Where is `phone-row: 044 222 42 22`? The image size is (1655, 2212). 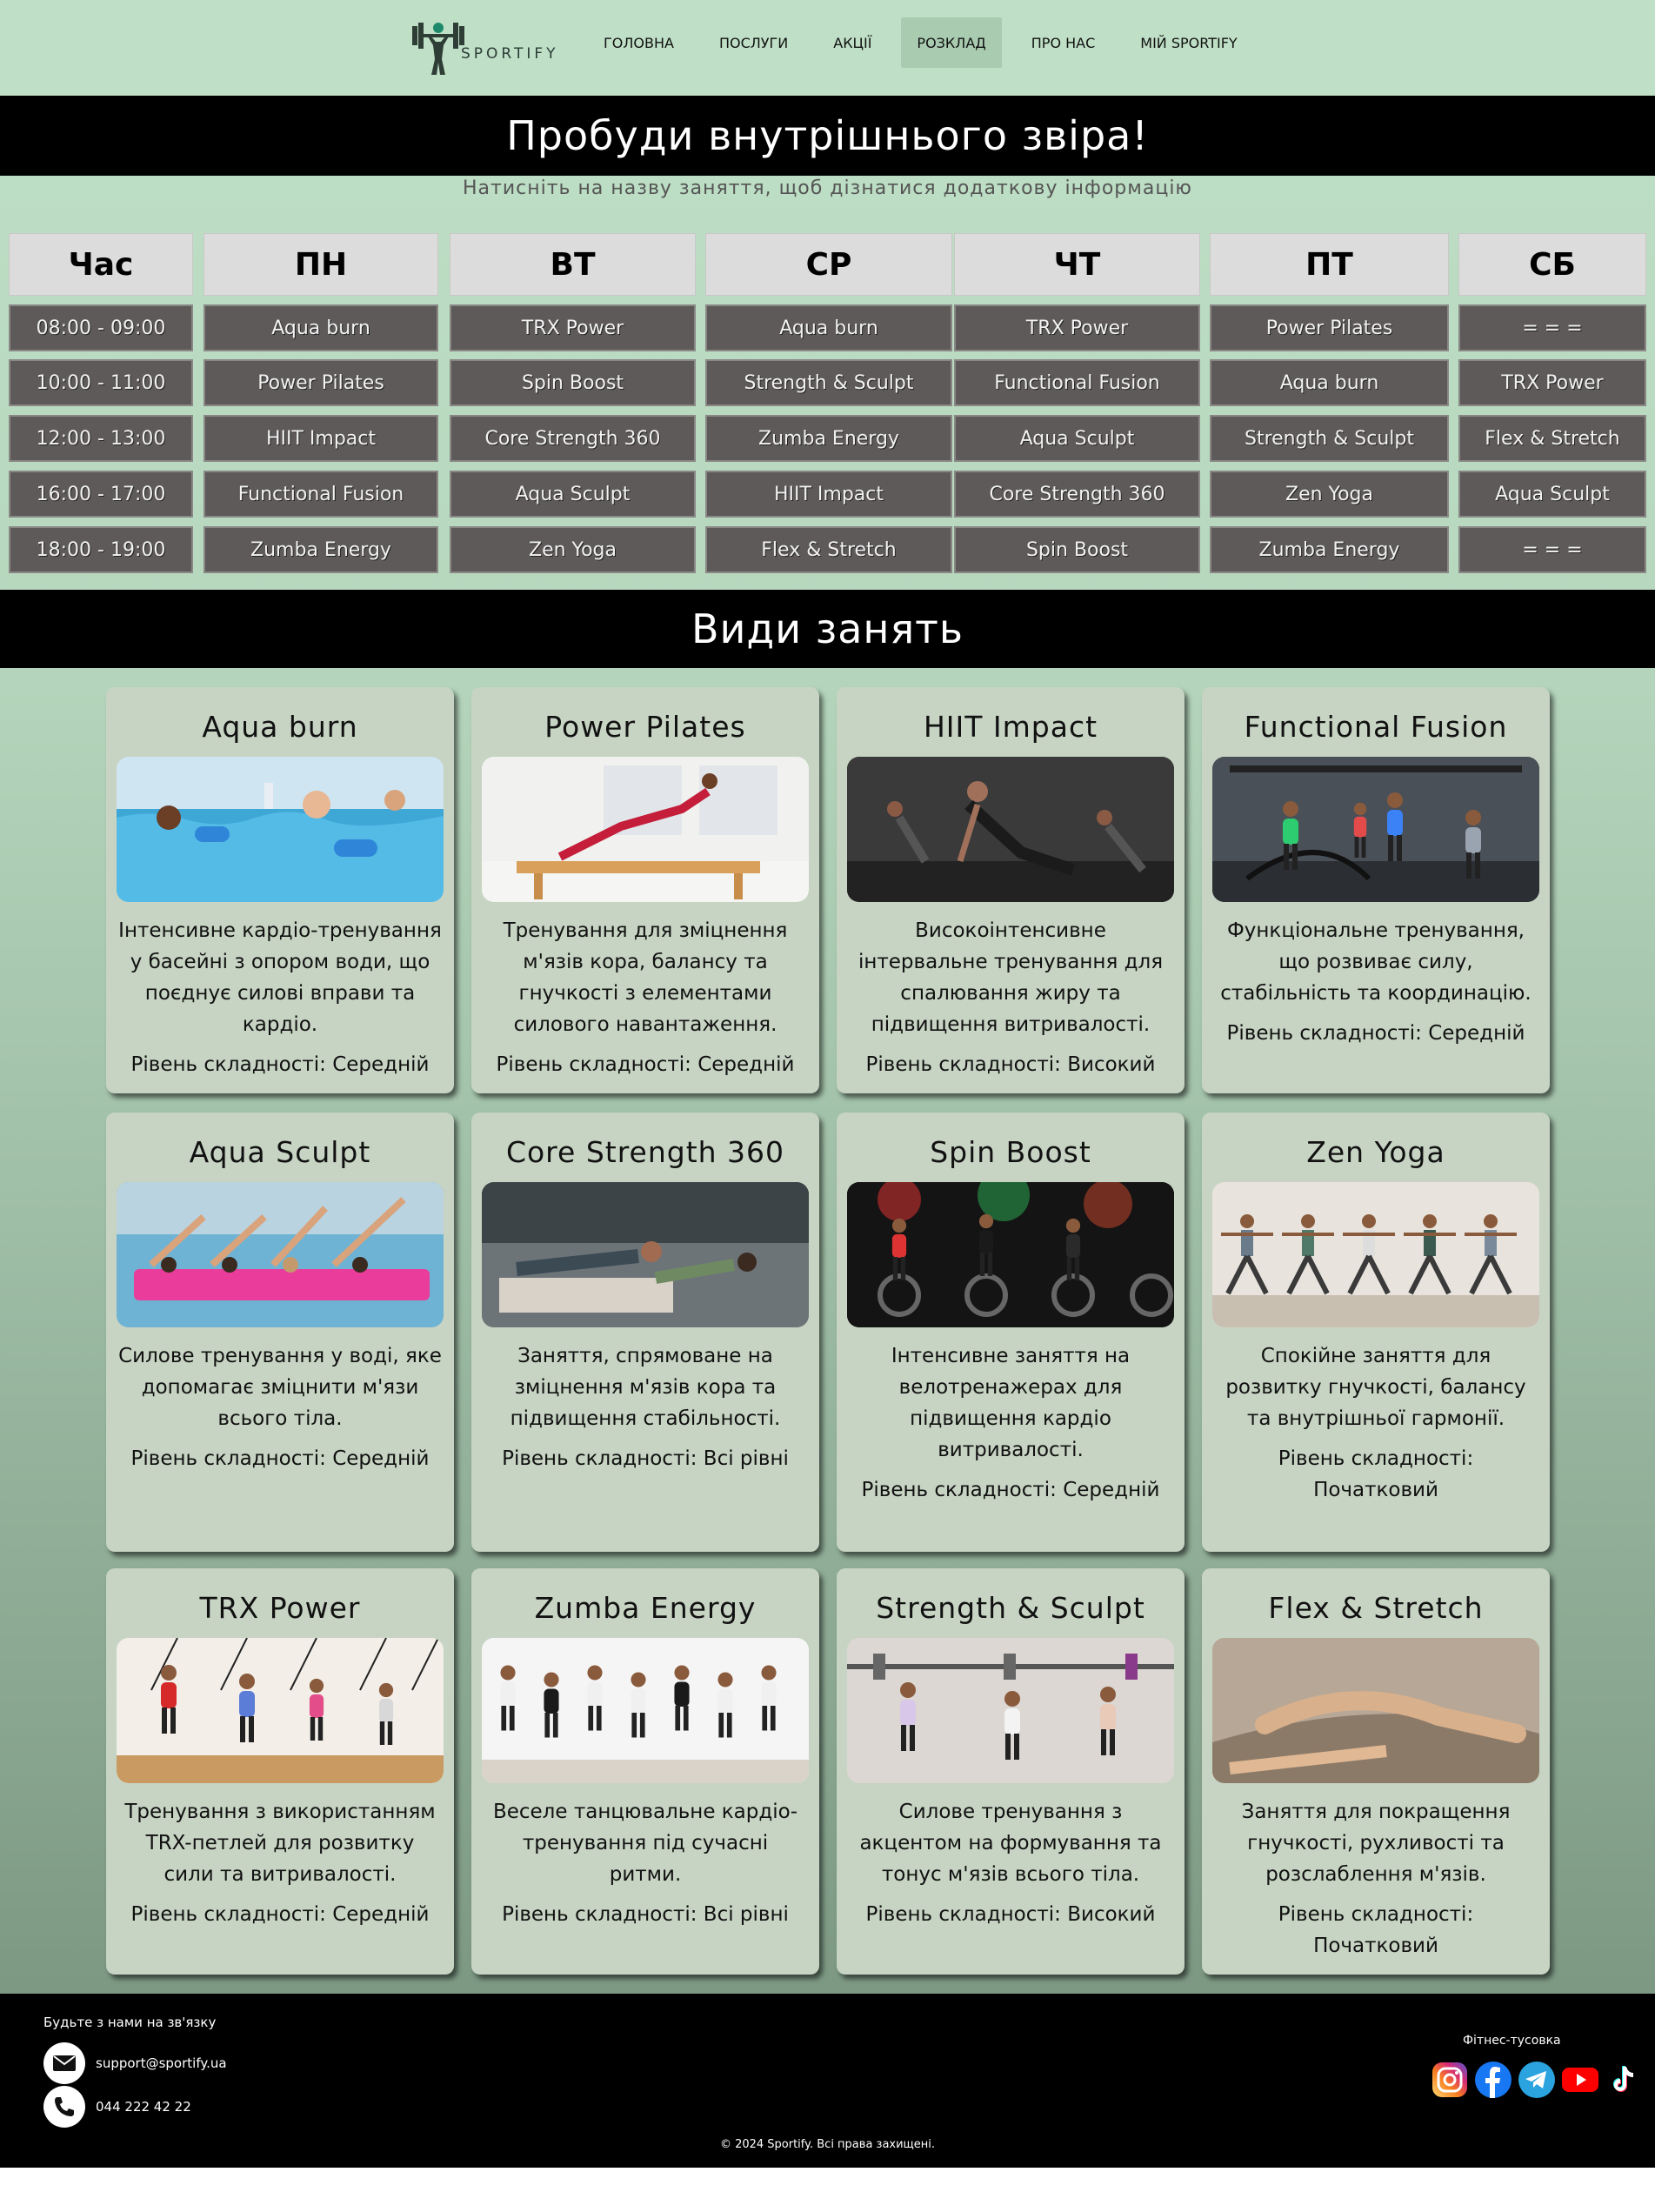 phone-row: 044 222 42 22 is located at coordinates (117, 2107).